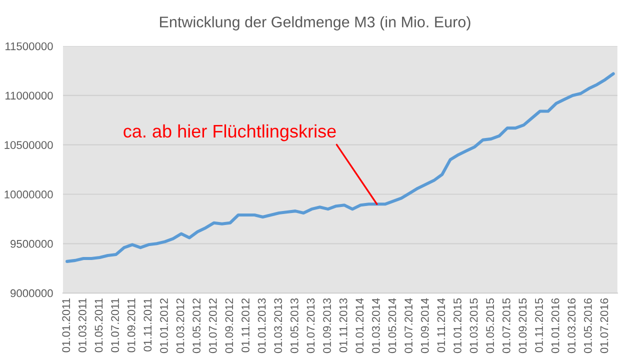  Describe the element at coordinates (360, 326) in the screenshot. I see `x-tick-label: 01.01.2014` at that location.